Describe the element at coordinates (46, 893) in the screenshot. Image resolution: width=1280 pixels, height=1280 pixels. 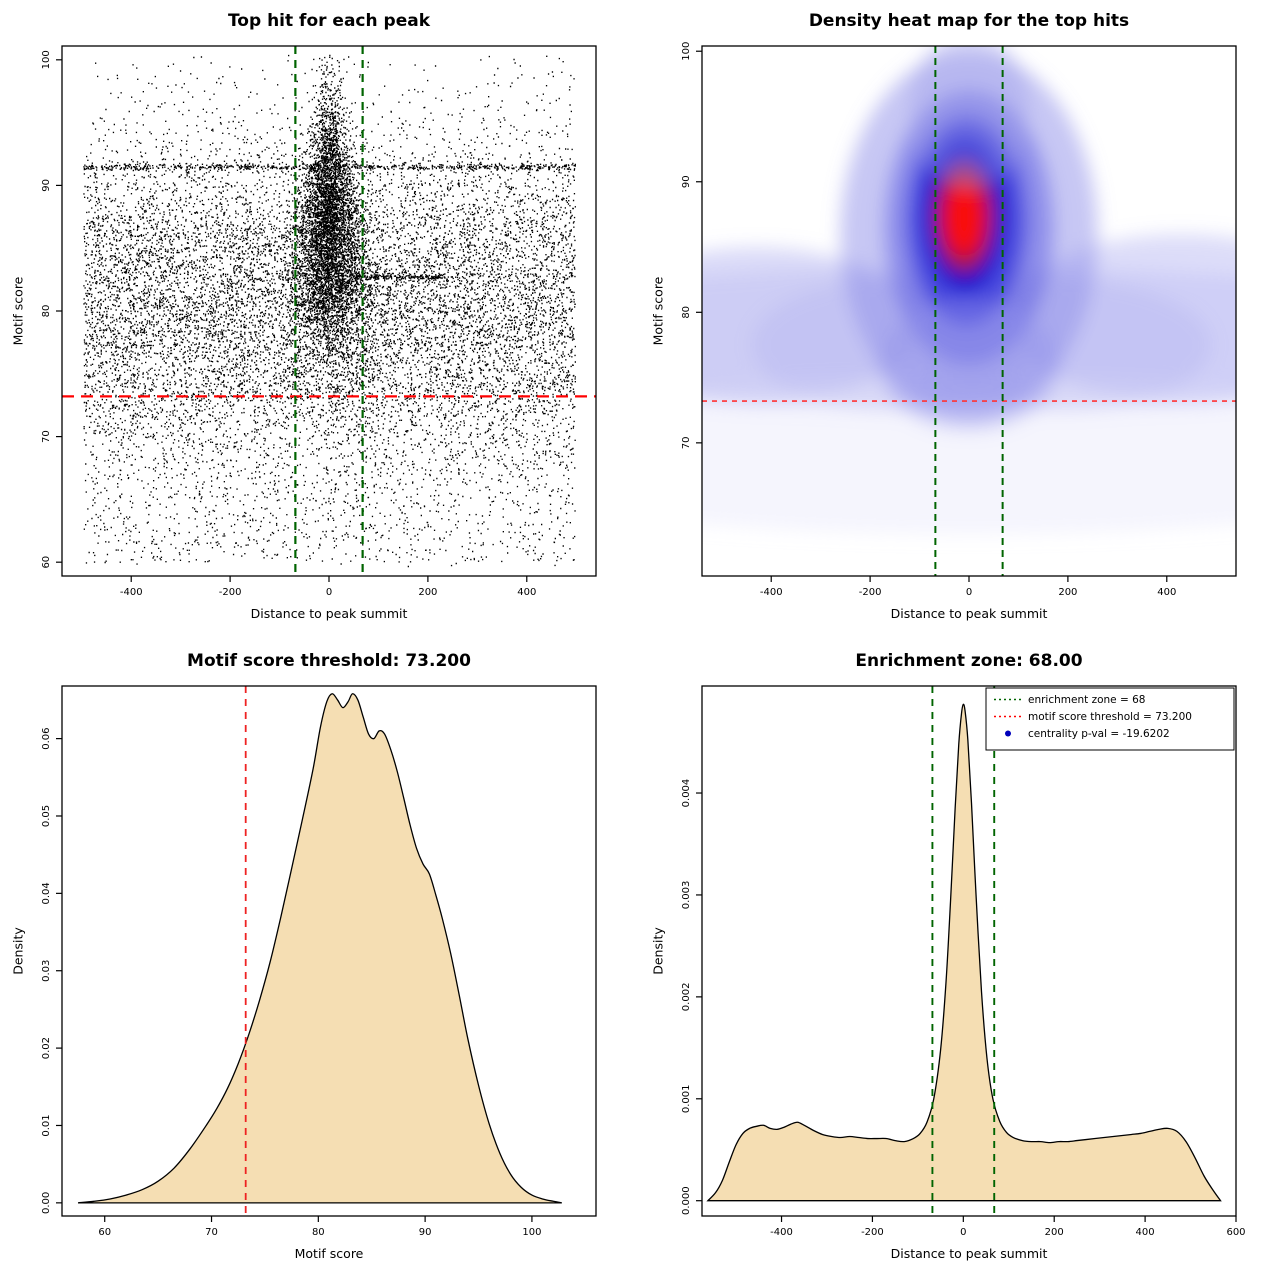
I see `y-tick-label: 0.04` at that location.